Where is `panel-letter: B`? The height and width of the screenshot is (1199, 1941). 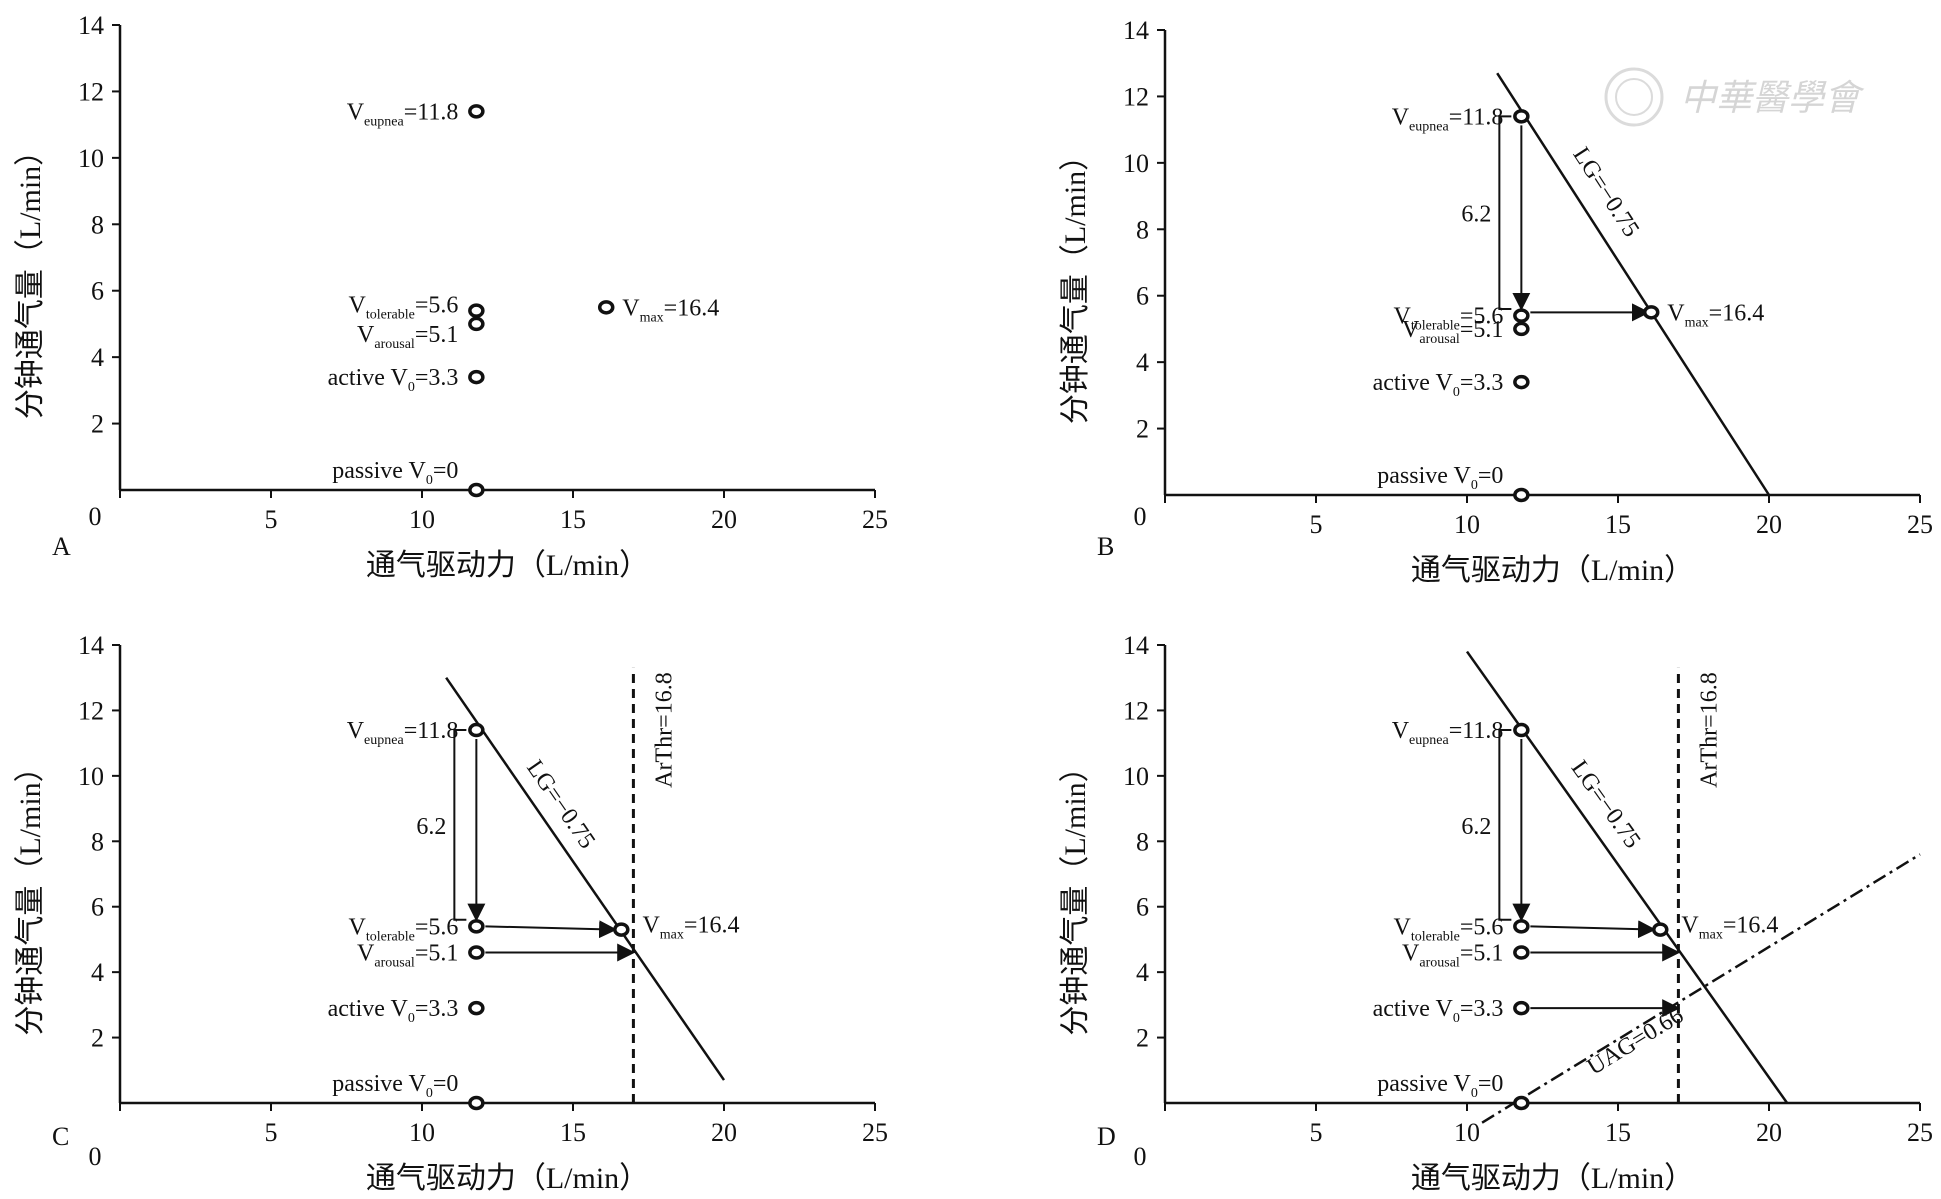
panel-letter: B is located at coordinates (1105, 546).